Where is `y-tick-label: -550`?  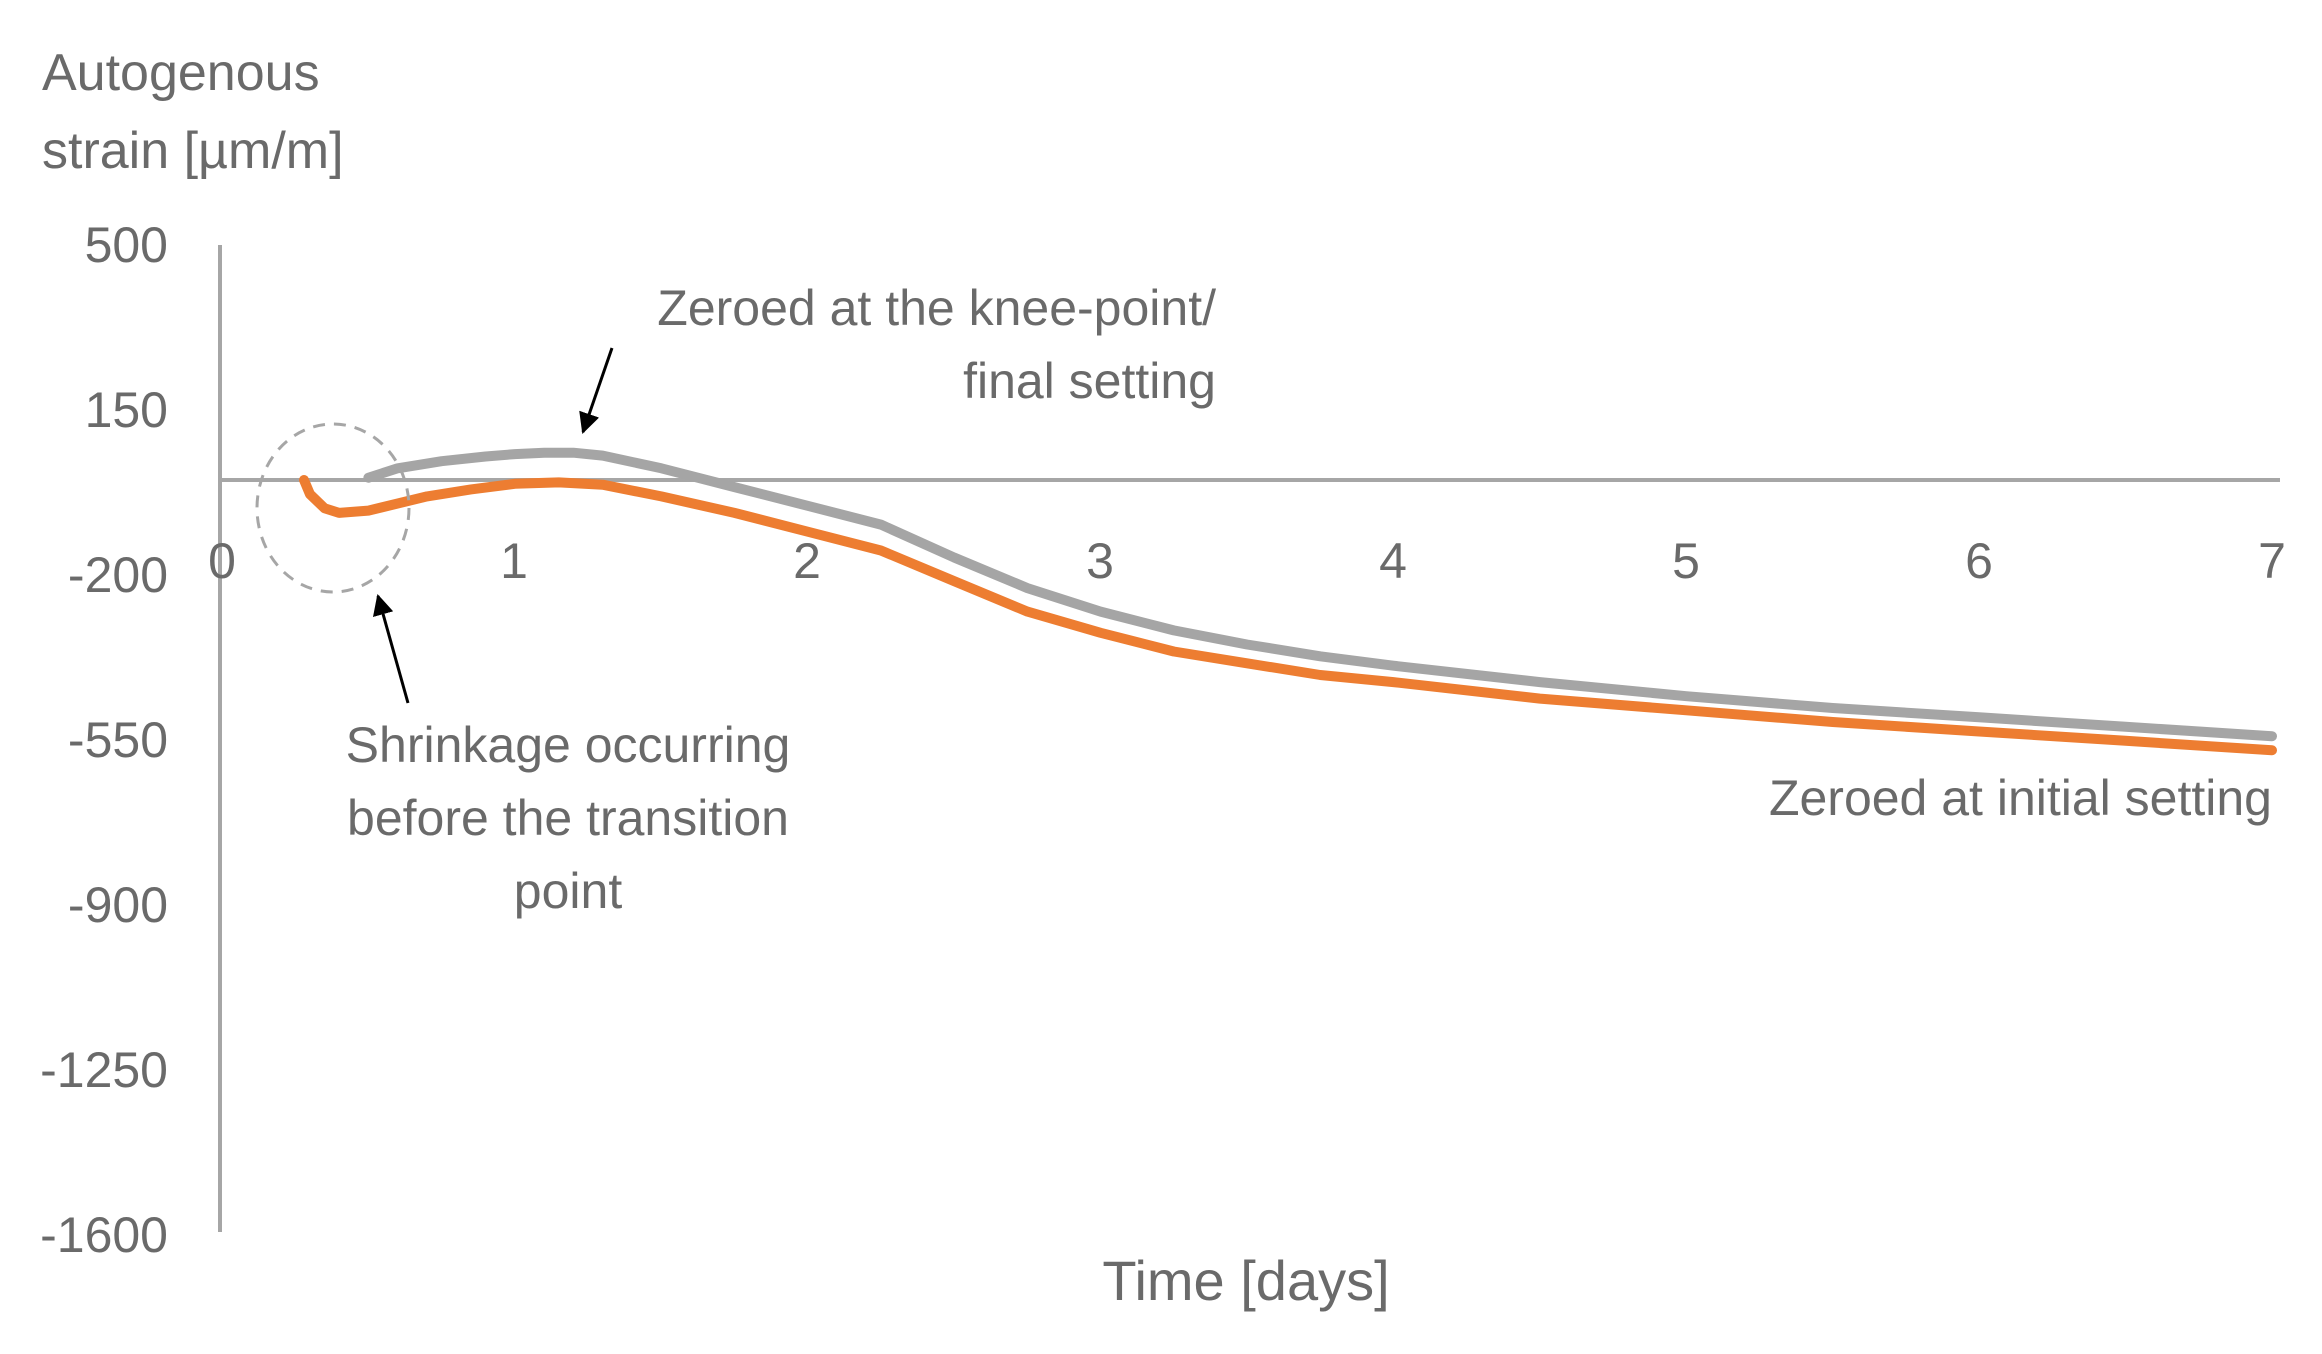
y-tick-label: -550 is located at coordinates (118, 740).